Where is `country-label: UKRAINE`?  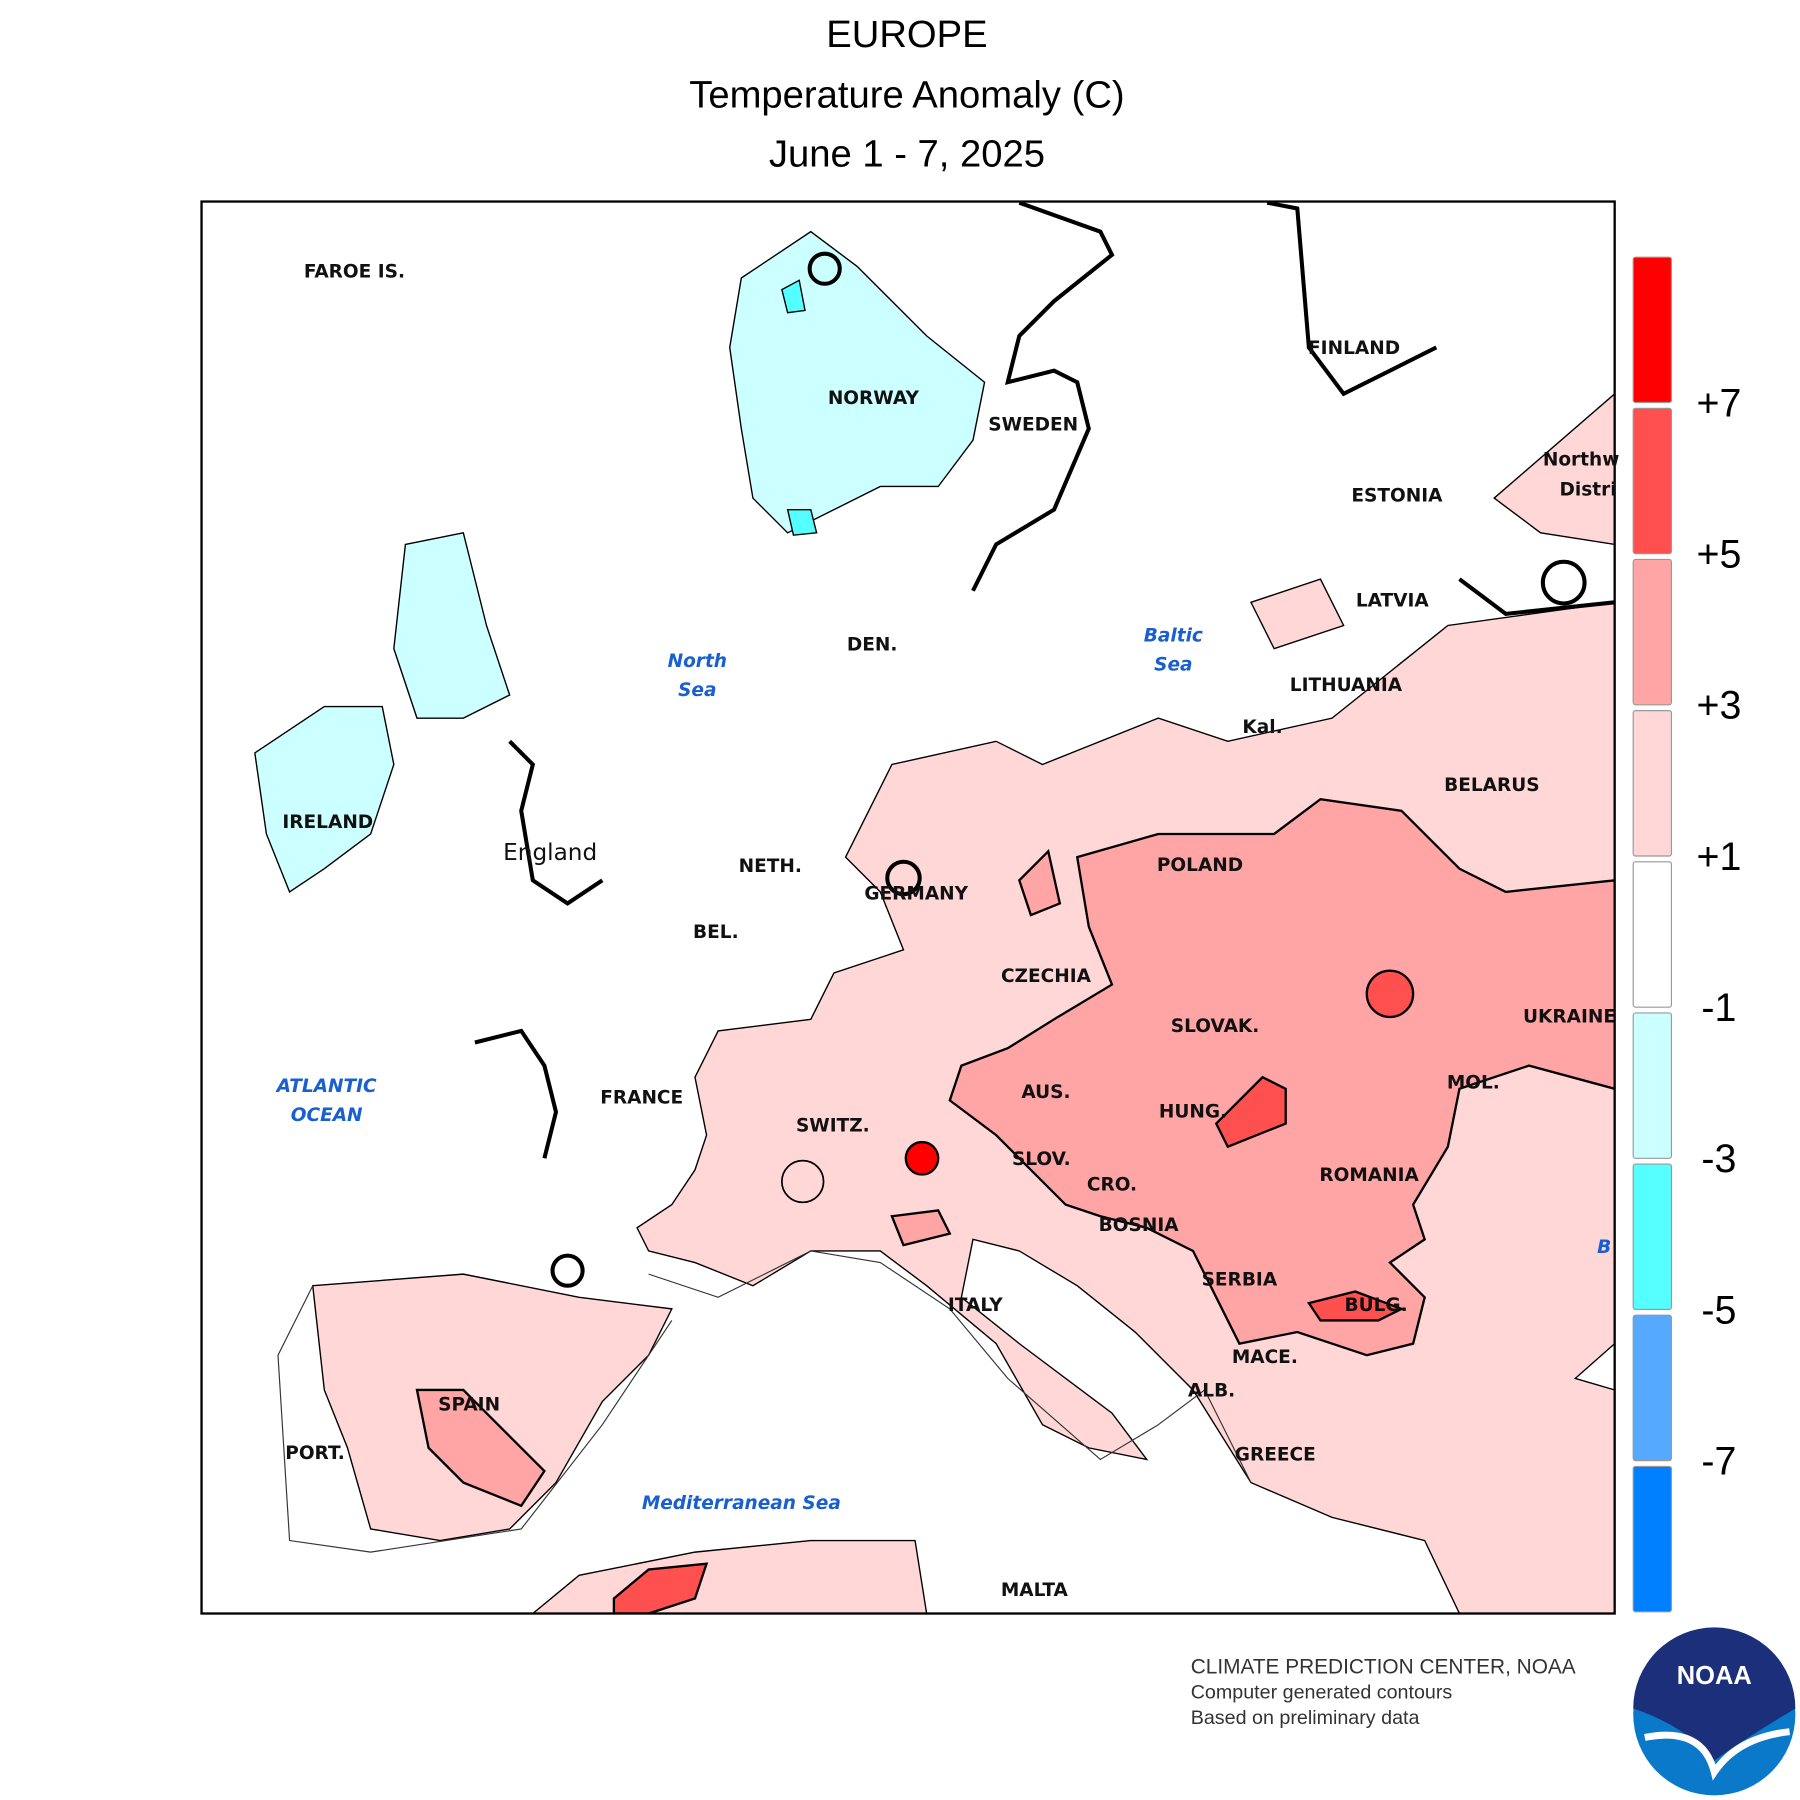 country-label: UKRAINE is located at coordinates (1569, 1016).